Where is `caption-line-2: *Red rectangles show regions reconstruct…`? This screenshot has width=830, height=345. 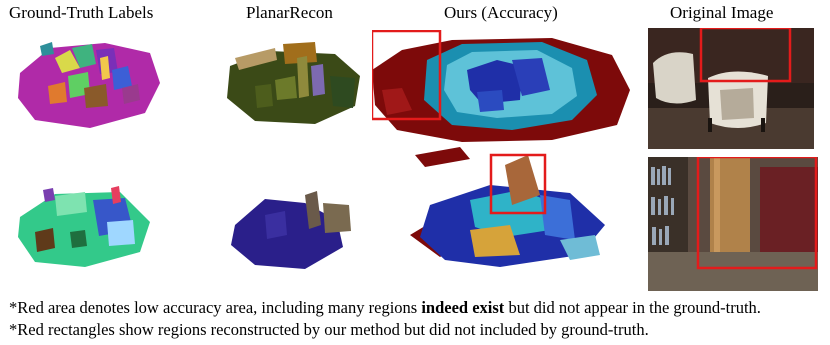 caption-line-2: *Red rectangles show regions reconstruct… is located at coordinates (329, 329).